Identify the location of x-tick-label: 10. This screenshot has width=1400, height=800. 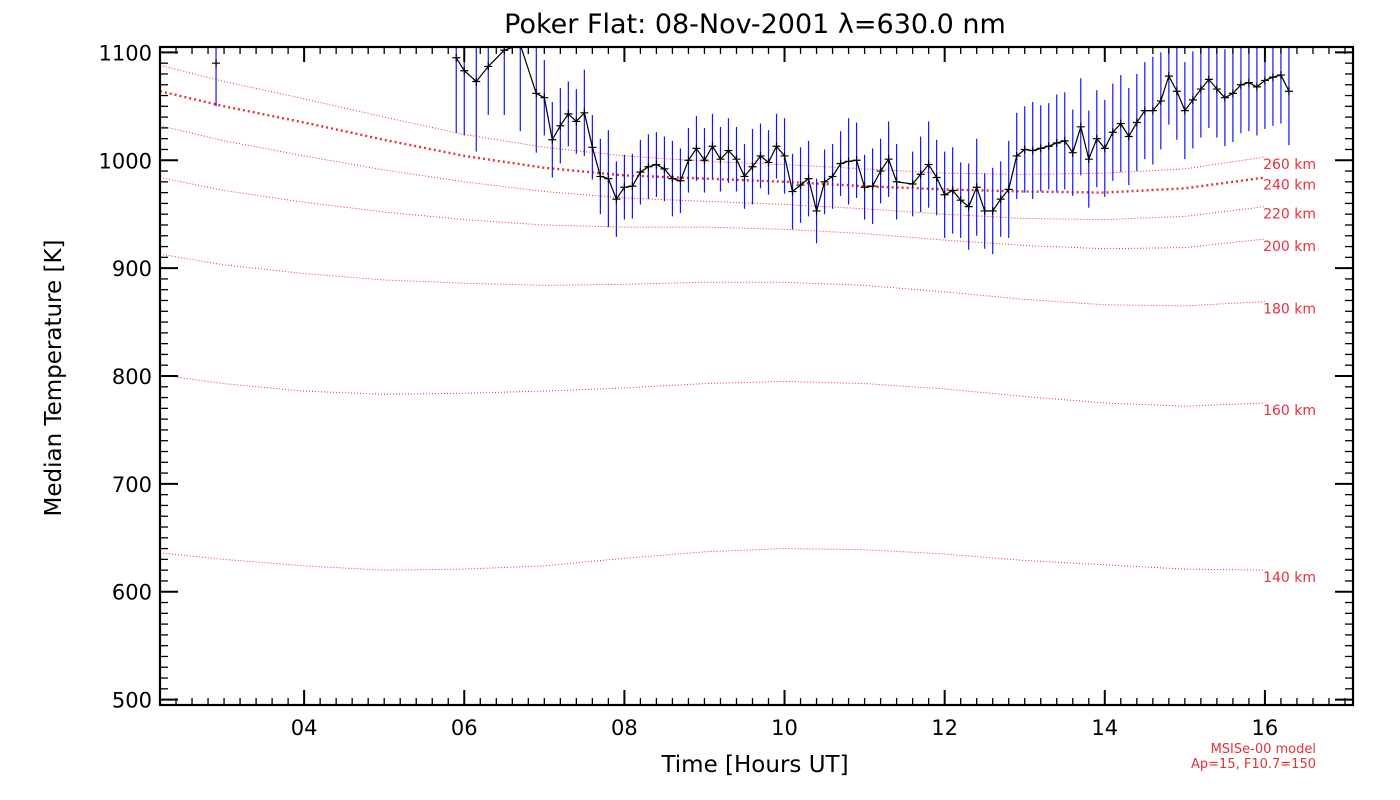
(784, 728).